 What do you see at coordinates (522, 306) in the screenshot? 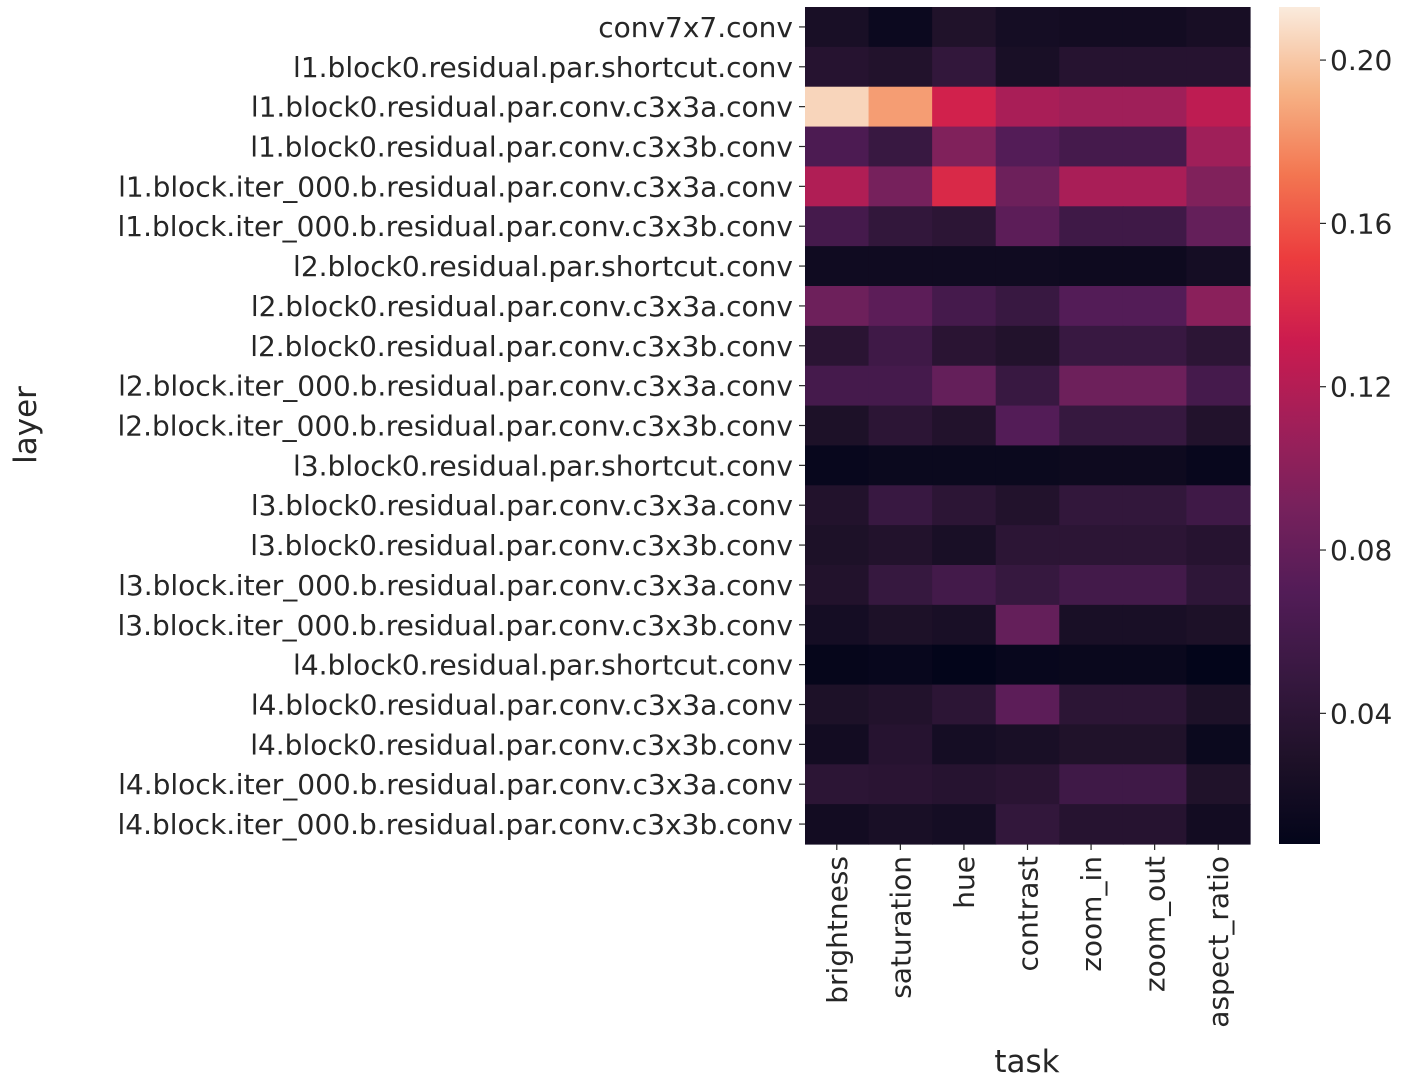
I see `y-tick-label: l2.block0.residual.par.conv.c3x3a.conv` at bounding box center [522, 306].